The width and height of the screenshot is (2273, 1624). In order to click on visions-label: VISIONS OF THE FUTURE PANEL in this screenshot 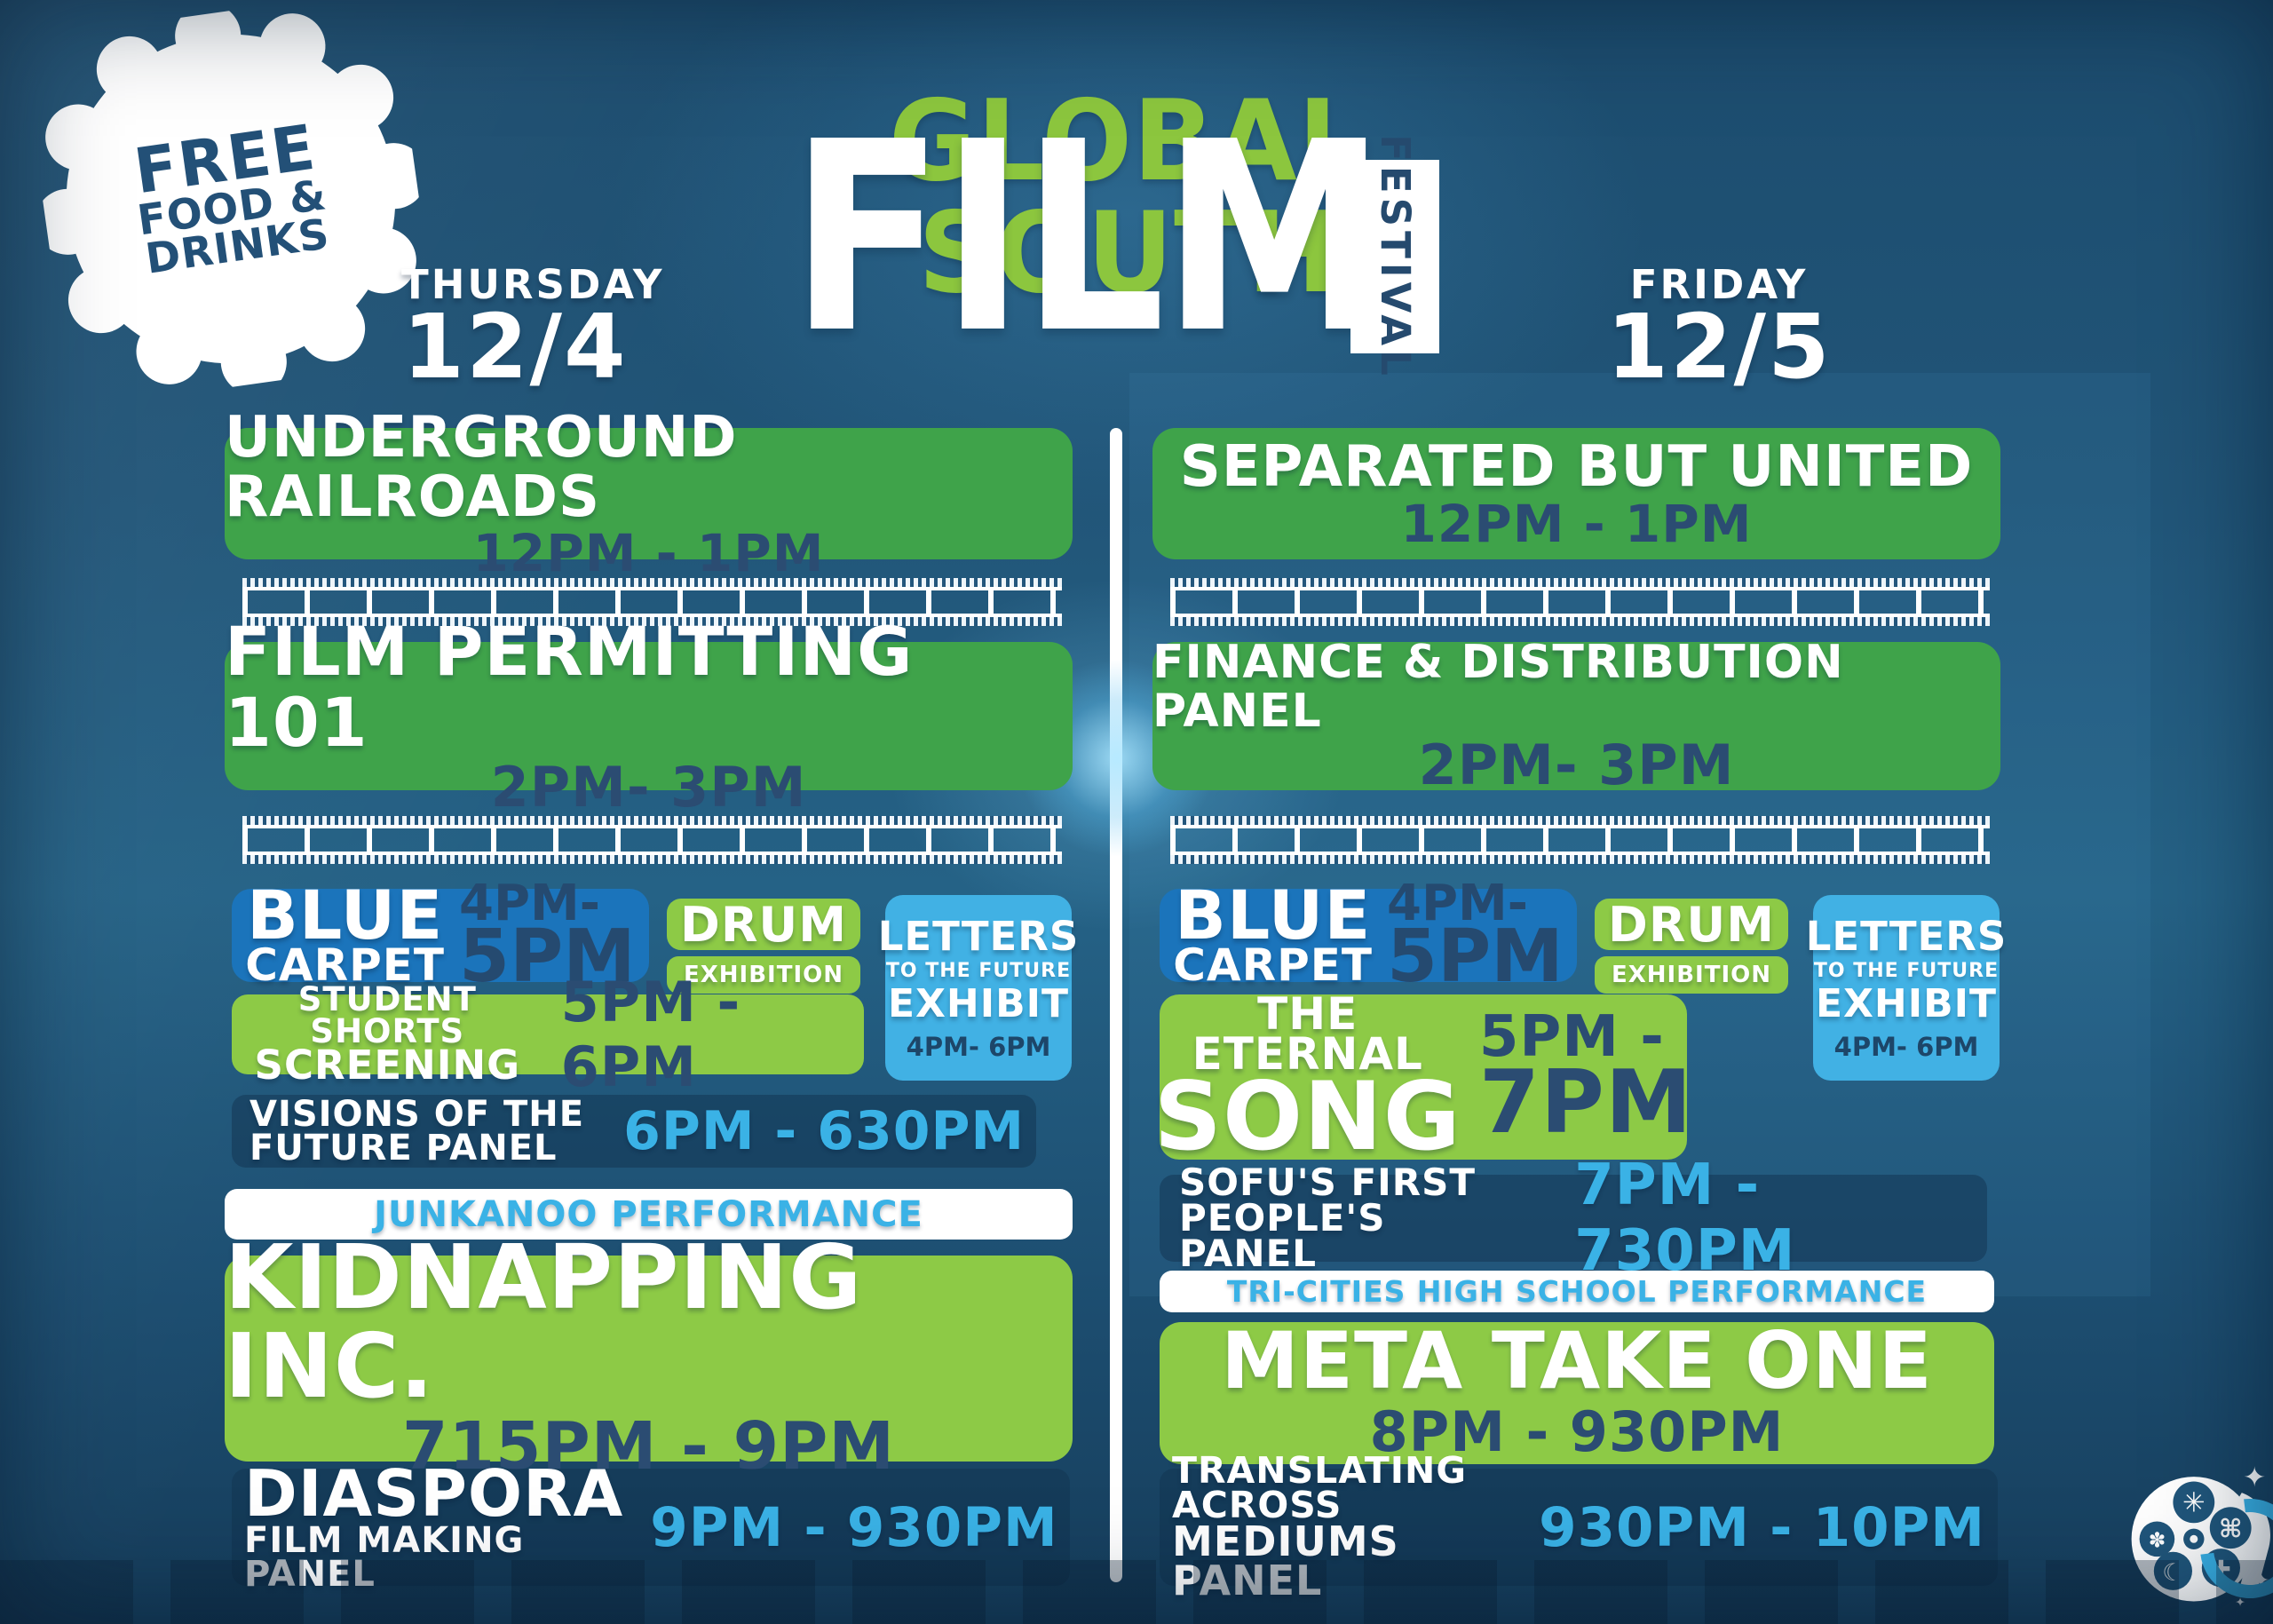, I will do `click(417, 1131)`.